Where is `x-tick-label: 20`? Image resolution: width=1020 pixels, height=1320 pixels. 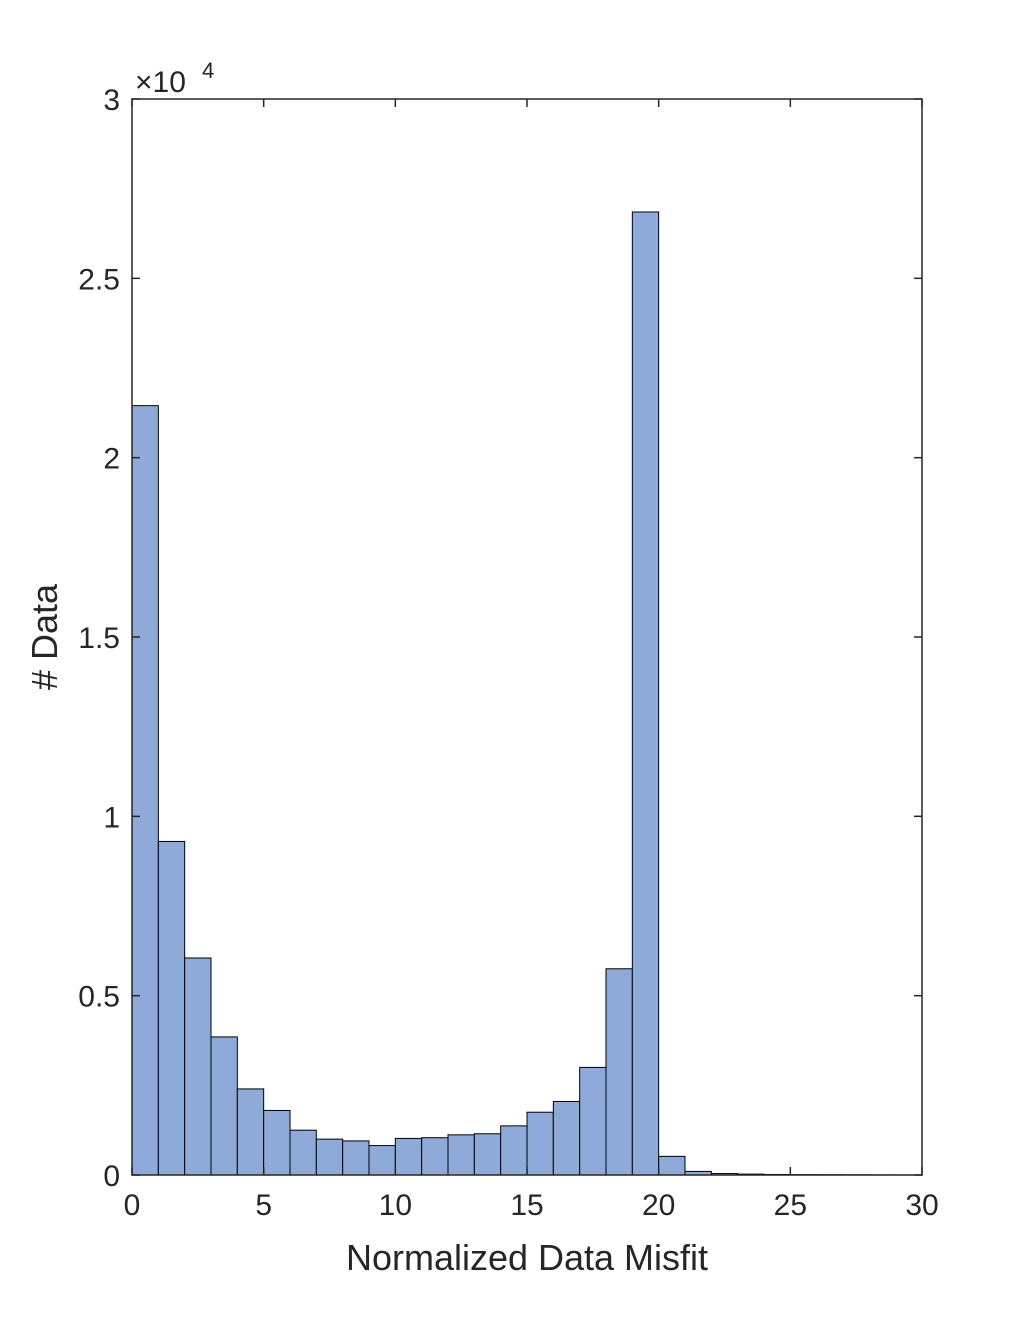 x-tick-label: 20 is located at coordinates (658, 1205).